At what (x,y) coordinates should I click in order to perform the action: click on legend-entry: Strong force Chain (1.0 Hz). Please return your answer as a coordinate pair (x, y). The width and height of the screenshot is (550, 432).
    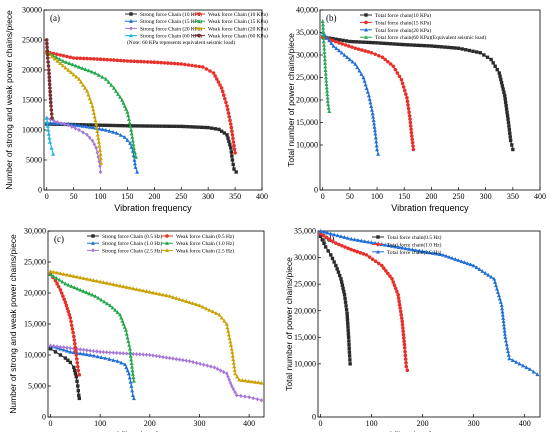
    Looking at the image, I should click on (132, 243).